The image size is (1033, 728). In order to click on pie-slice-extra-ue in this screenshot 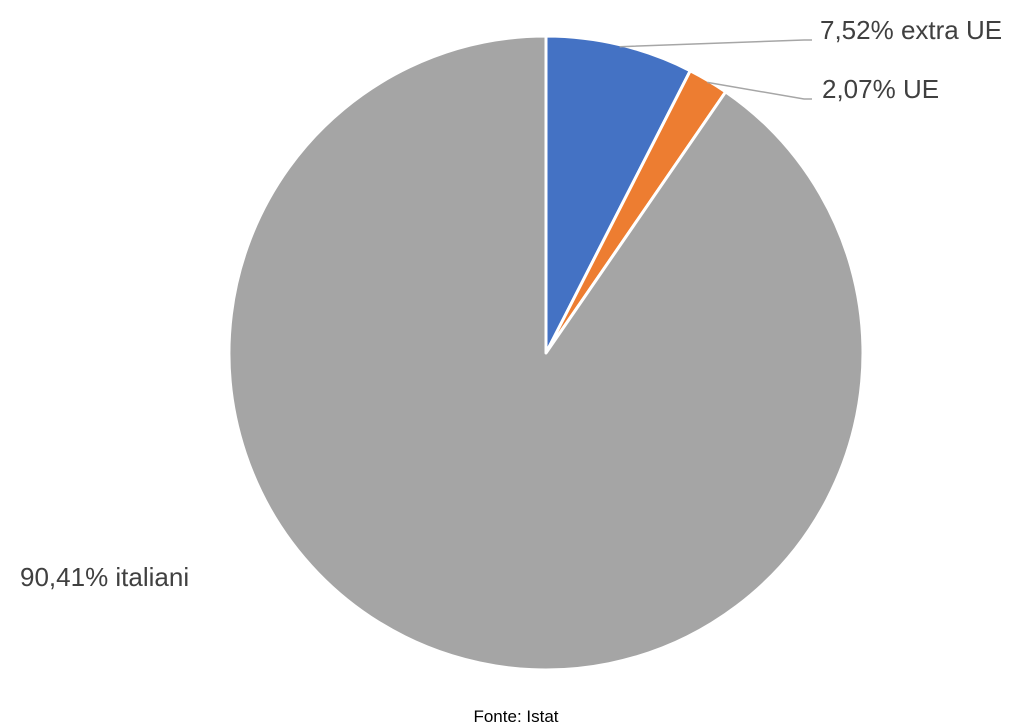, I will do `click(618, 194)`.